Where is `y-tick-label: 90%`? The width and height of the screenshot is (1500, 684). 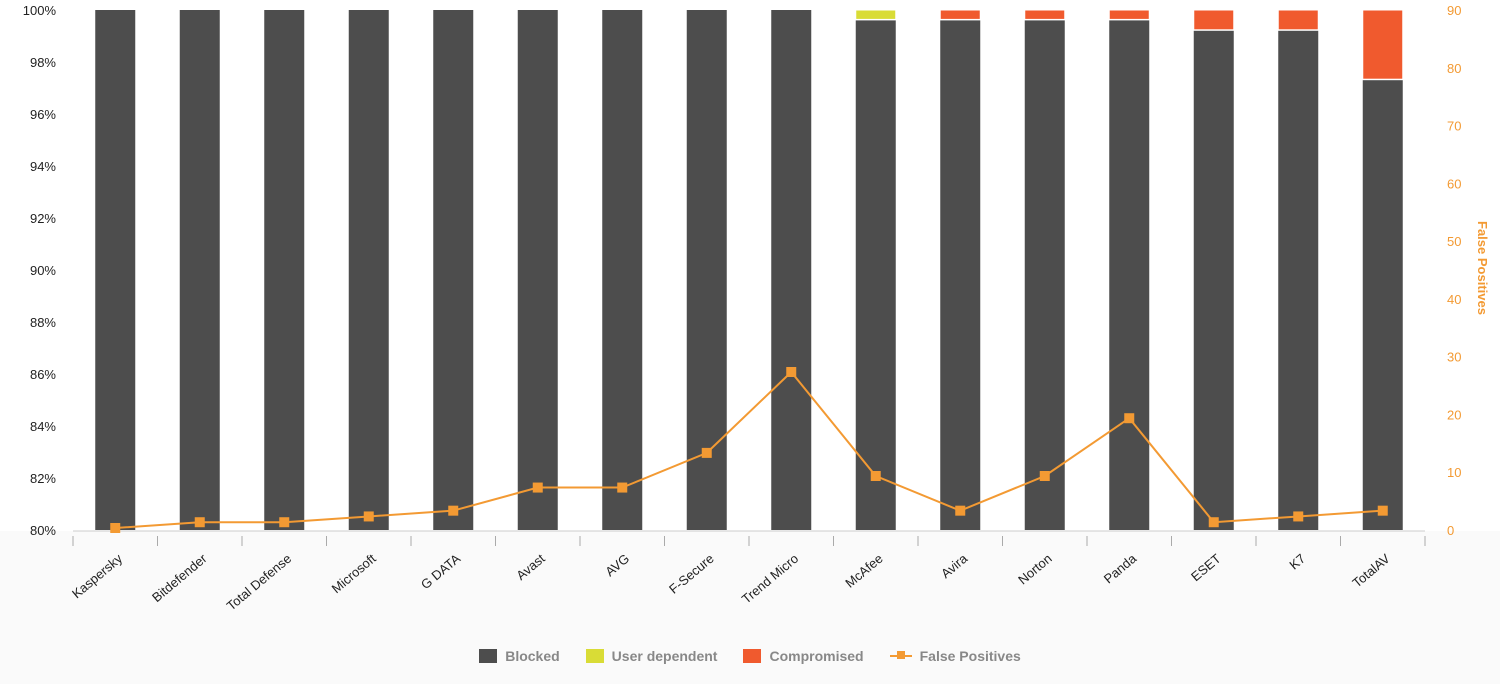
y-tick-label: 90% is located at coordinates (43, 270).